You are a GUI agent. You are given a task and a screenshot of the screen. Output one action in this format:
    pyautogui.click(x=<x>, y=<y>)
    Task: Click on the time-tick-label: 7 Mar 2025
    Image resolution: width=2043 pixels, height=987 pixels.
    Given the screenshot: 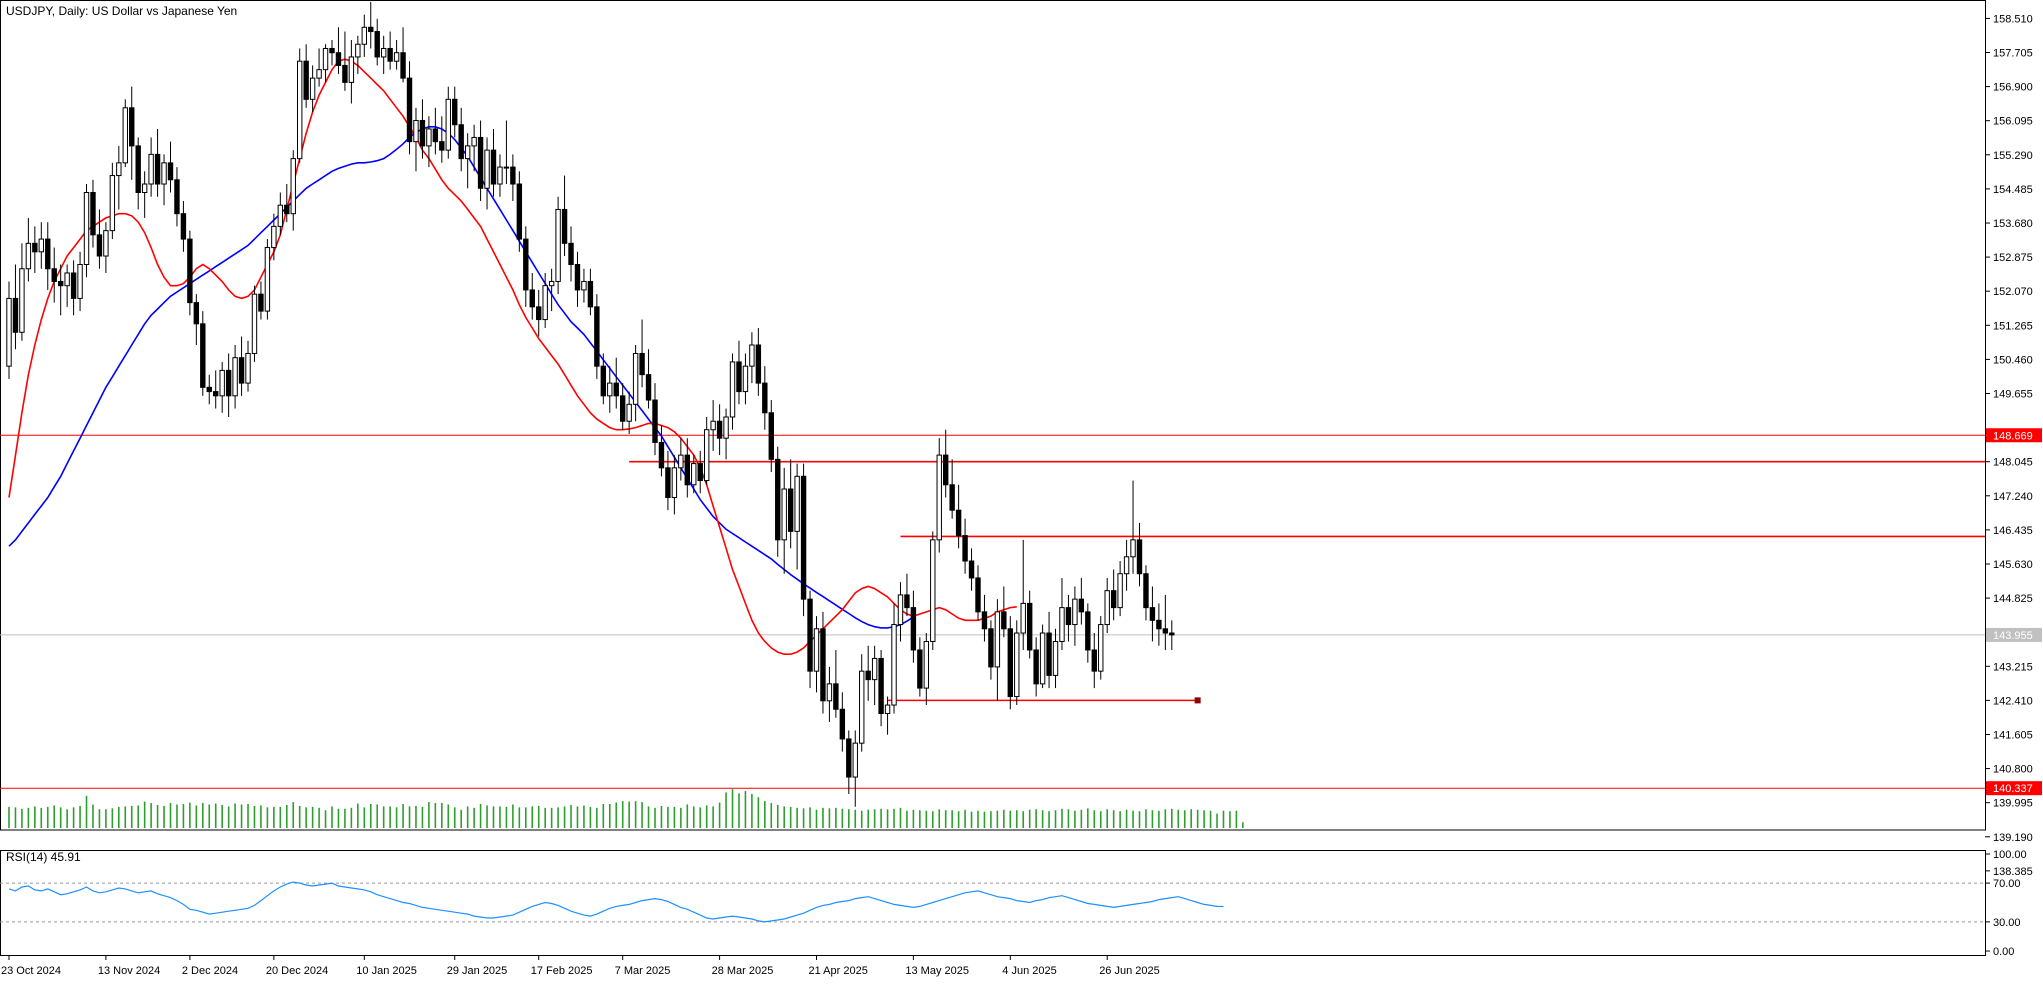 What is the action you would take?
    pyautogui.click(x=643, y=971)
    